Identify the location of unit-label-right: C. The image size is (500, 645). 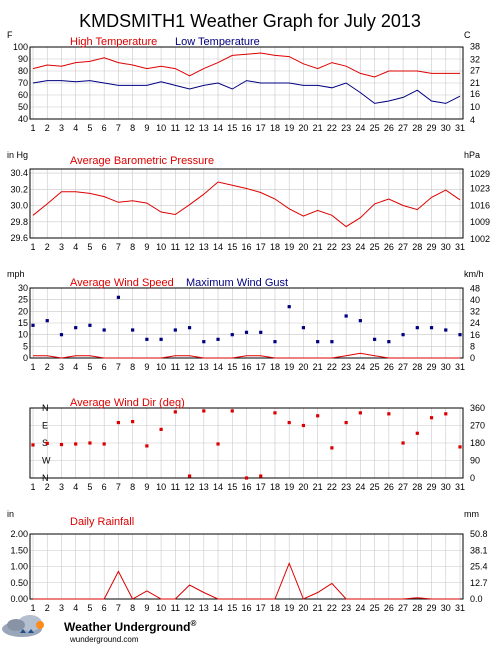
(467, 35).